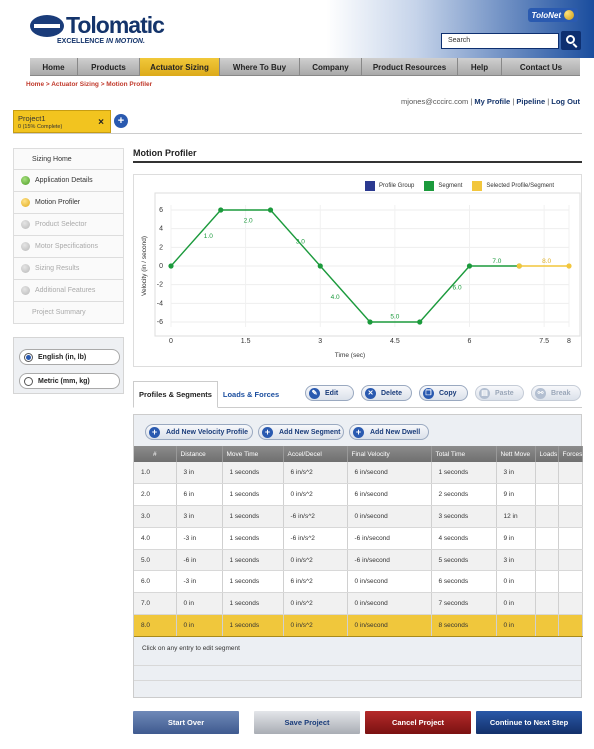 Image resolution: width=594 pixels, height=749 pixels. I want to click on add-segment-label: Add New Segment, so click(310, 432).